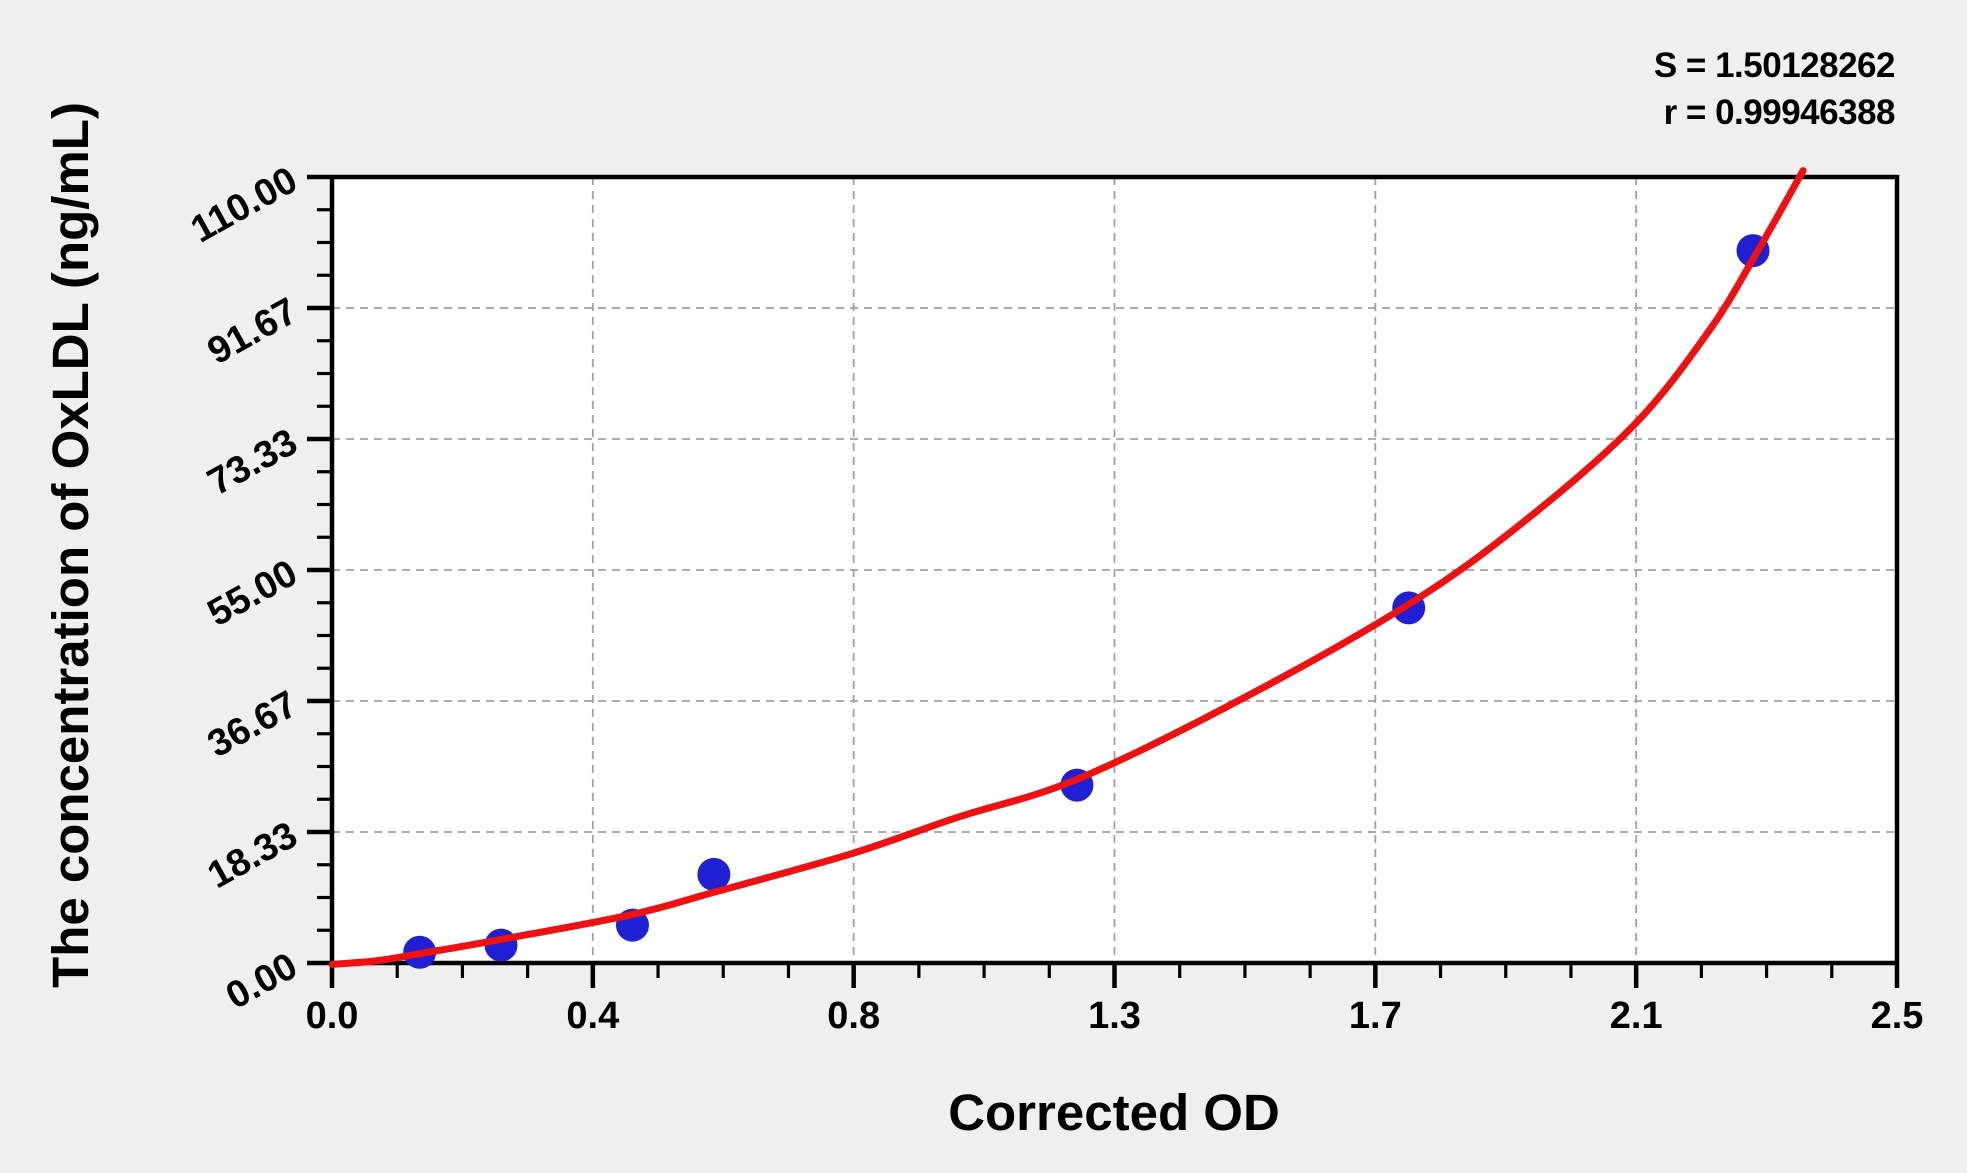  What do you see at coordinates (253, 855) in the screenshot?
I see `y-tick-label: 18.33` at bounding box center [253, 855].